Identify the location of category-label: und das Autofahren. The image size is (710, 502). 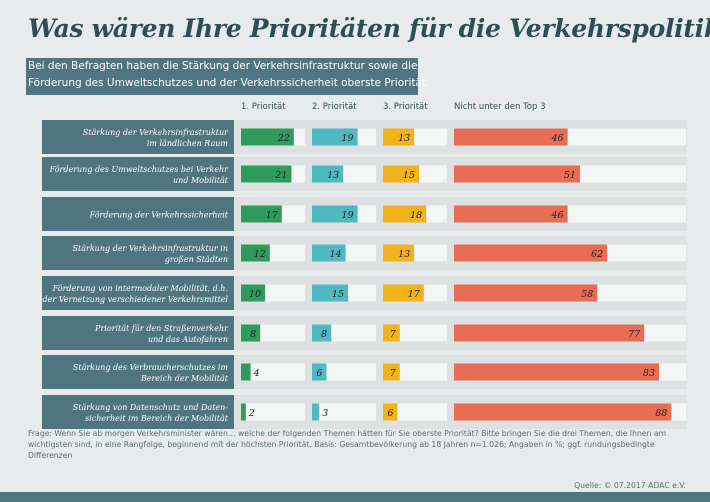
(188, 339).